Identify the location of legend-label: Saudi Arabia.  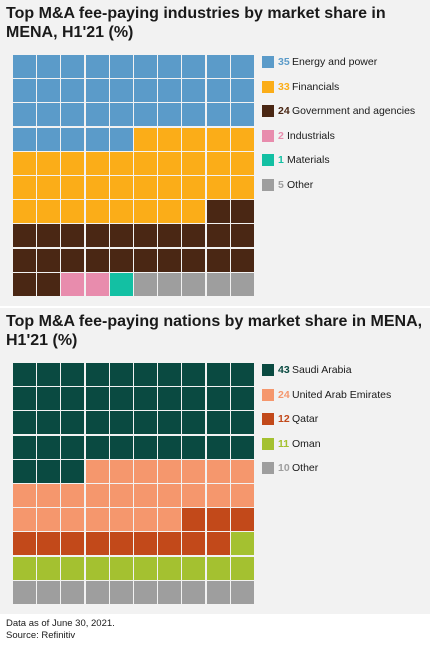
(322, 370).